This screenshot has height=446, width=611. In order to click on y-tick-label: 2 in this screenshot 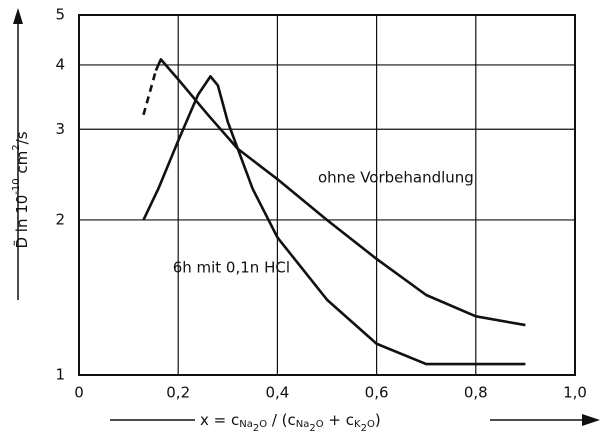, I will do `click(60, 219)`.